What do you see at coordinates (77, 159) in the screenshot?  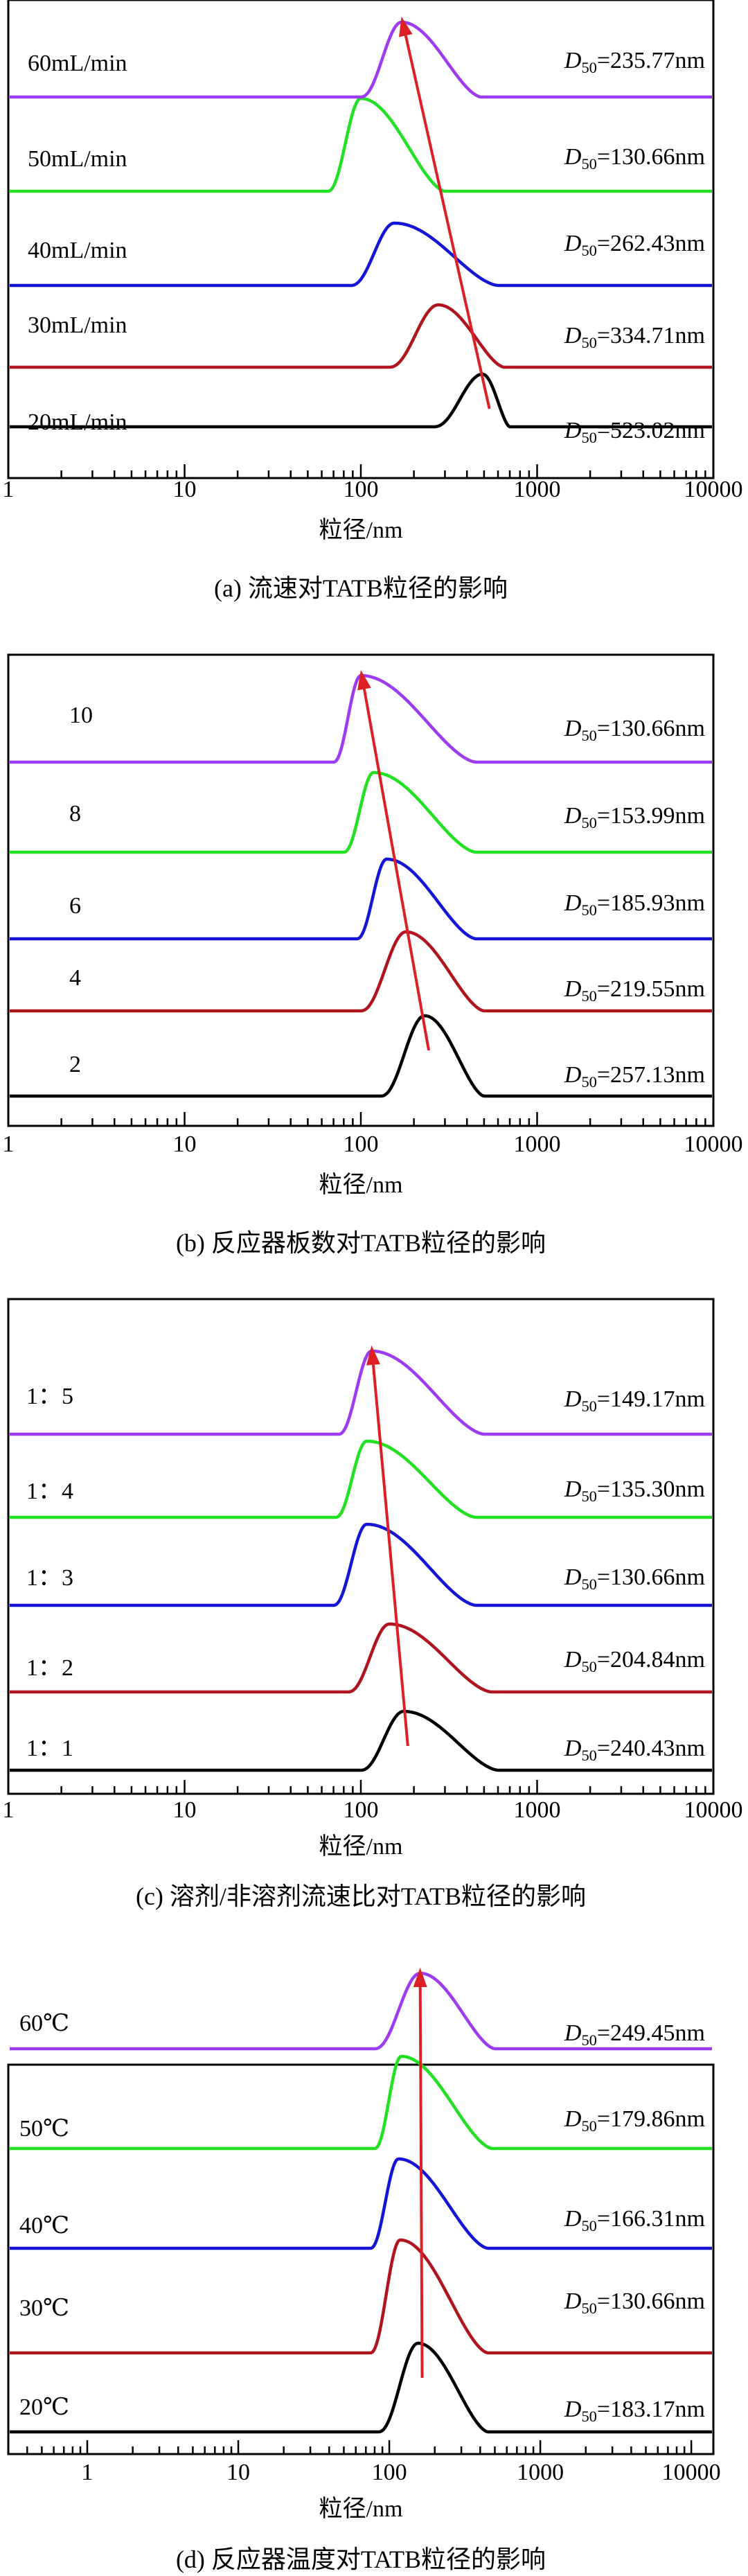 I see `series-label: 50mL/min` at bounding box center [77, 159].